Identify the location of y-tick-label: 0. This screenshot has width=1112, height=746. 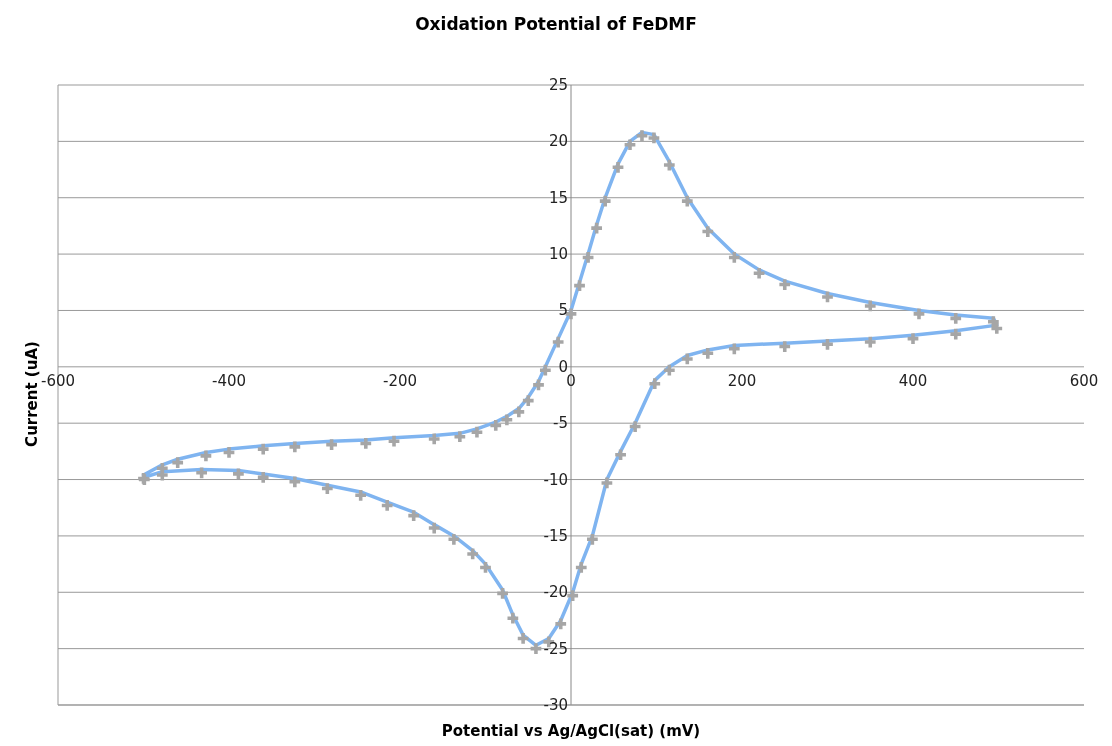
(563, 366).